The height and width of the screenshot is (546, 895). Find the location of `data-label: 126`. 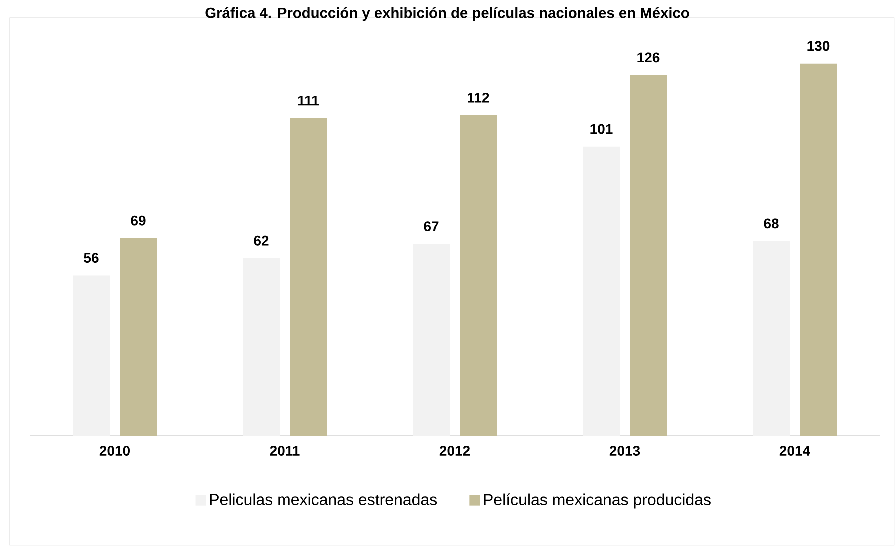

data-label: 126 is located at coordinates (649, 57).